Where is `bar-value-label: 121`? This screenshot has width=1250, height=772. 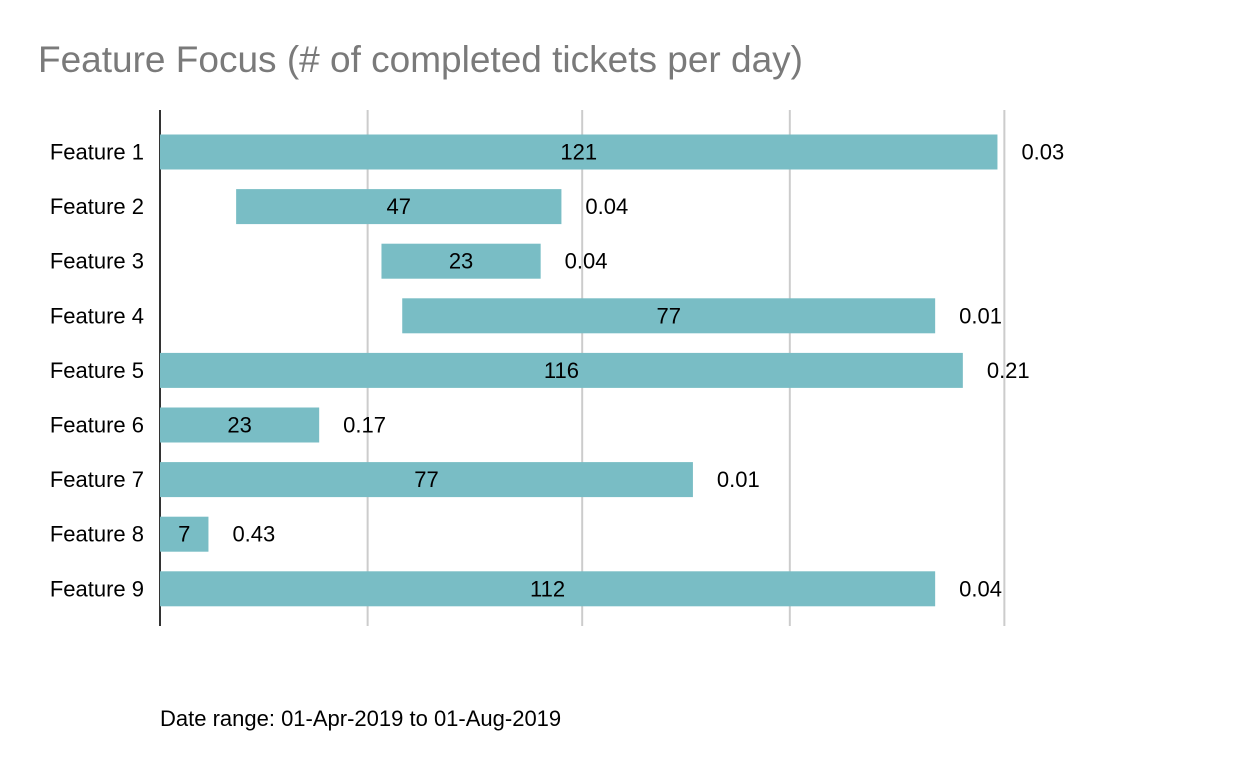 bar-value-label: 121 is located at coordinates (578, 152).